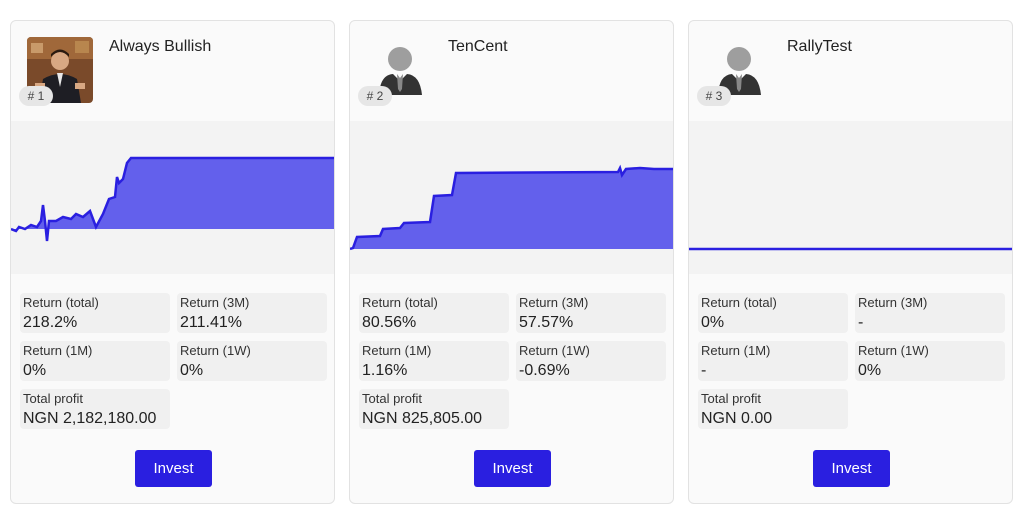 The height and width of the screenshot is (506, 1024). I want to click on stat-value: -0.69%, so click(544, 370).